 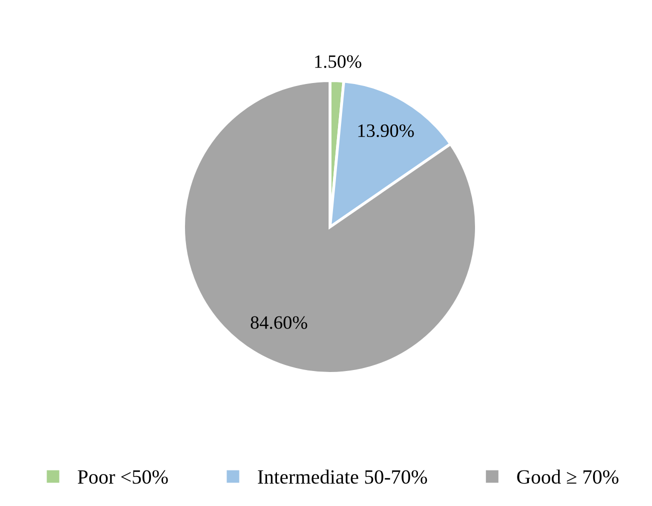 What do you see at coordinates (123, 477) in the screenshot?
I see `legend-label: Poor <50%` at bounding box center [123, 477].